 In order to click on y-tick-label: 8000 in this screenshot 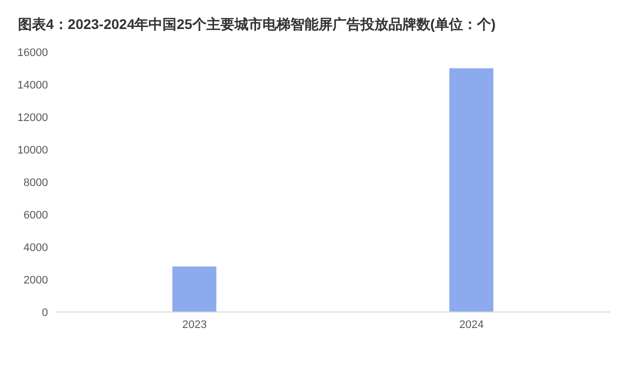, I will do `click(36, 182)`.